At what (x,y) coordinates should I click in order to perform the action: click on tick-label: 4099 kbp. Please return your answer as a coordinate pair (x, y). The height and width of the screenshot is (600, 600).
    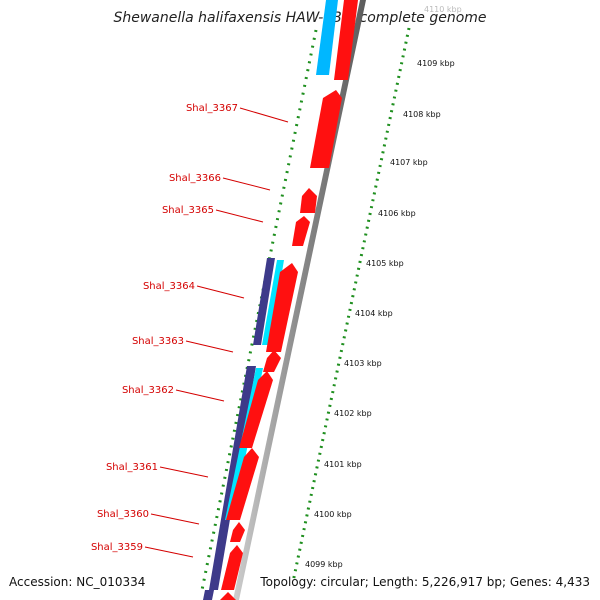
    Looking at the image, I should click on (324, 564).